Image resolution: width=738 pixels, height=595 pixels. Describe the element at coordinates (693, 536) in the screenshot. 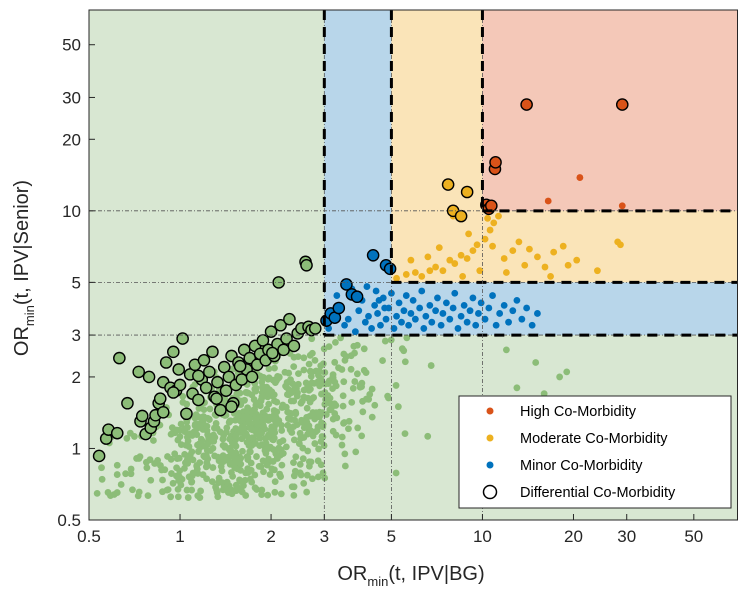

I see `x-tick-label: 50` at that location.